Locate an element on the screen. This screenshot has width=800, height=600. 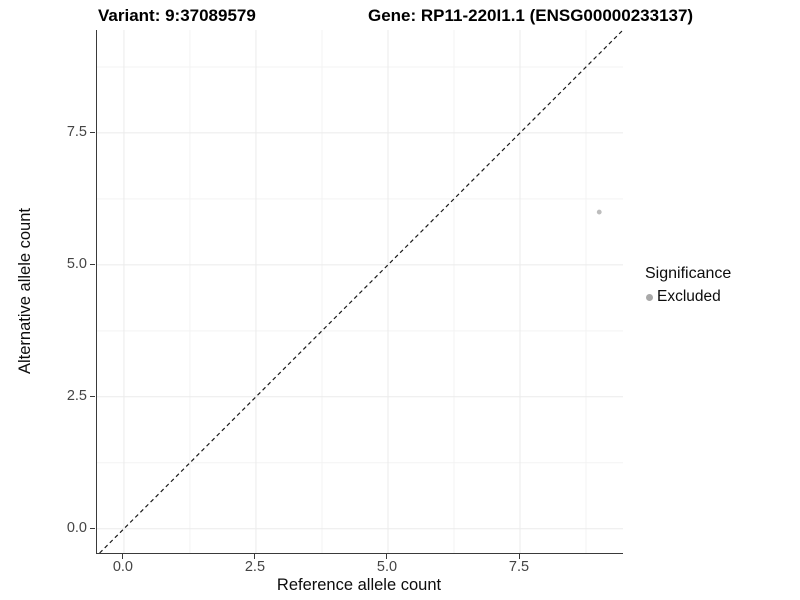
y-tick-label: 0.0 is located at coordinates (76, 527).